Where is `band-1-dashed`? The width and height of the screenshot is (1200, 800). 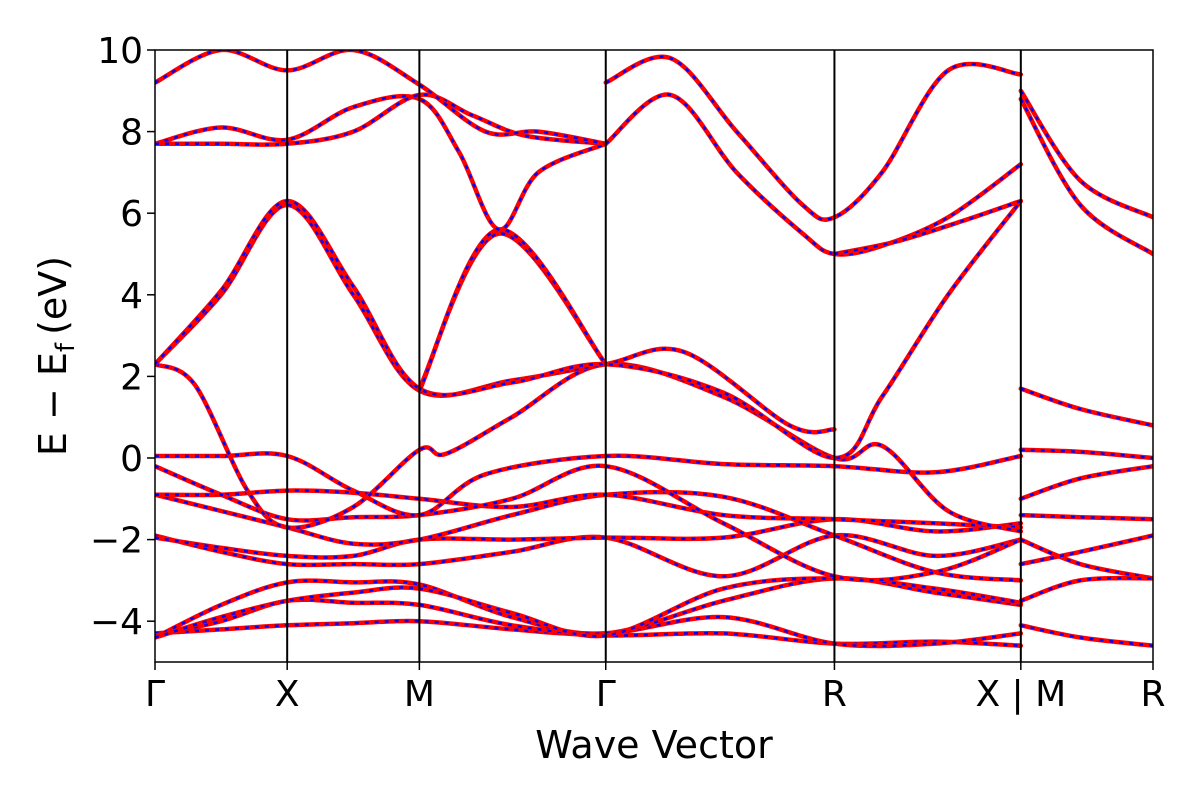
band-1-dashed is located at coordinates (588, 623).